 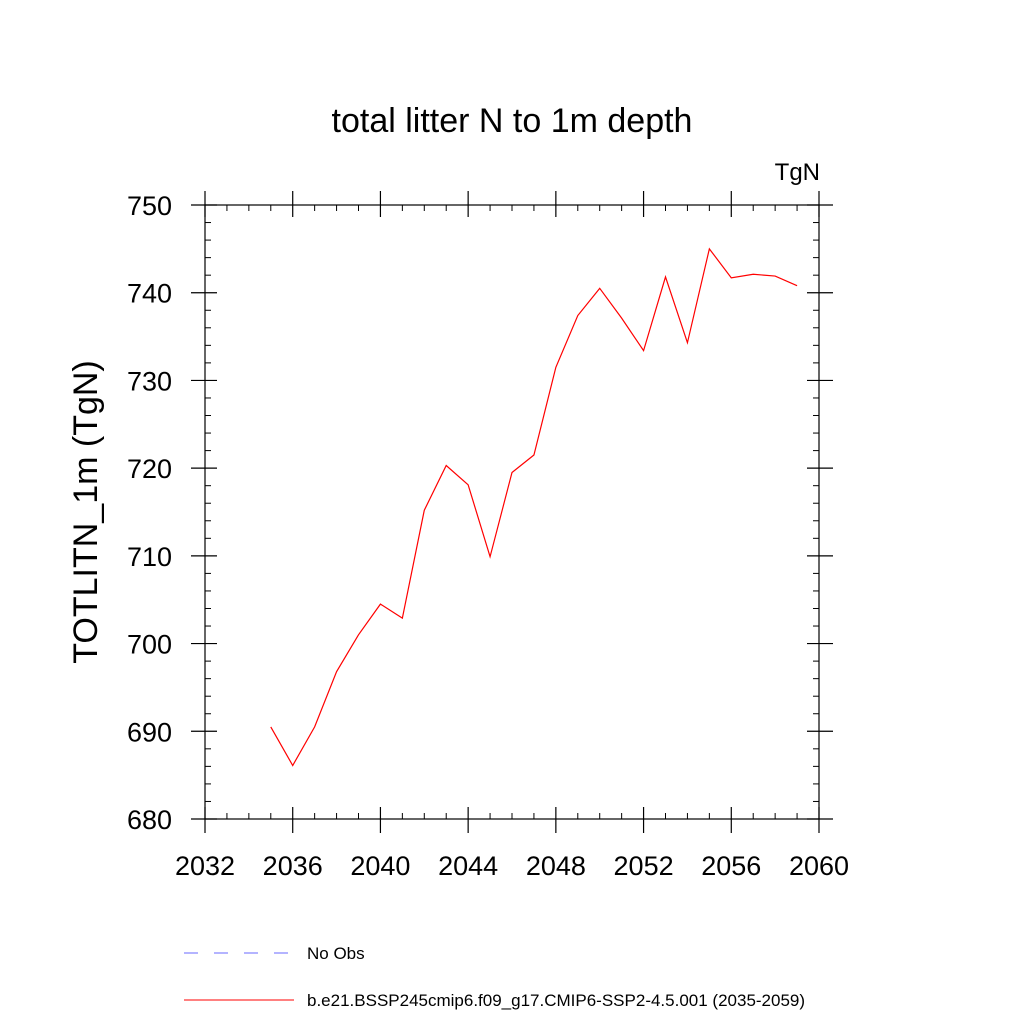 What do you see at coordinates (149, 820) in the screenshot?
I see `y-tick-label: 680` at bounding box center [149, 820].